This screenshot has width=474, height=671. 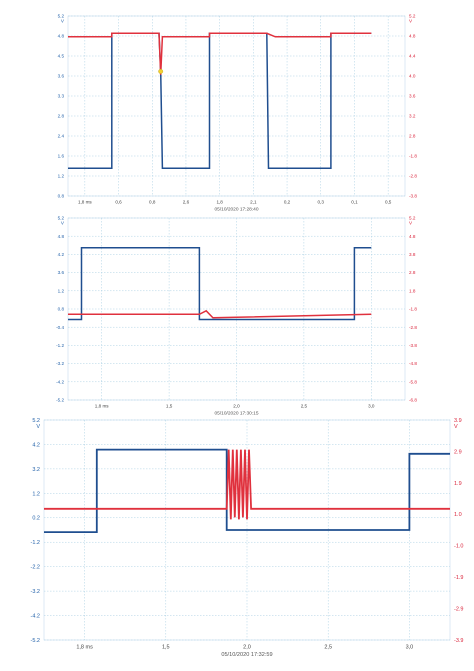 I want to click on right-tick-label: 3.2, so click(x=412, y=116).